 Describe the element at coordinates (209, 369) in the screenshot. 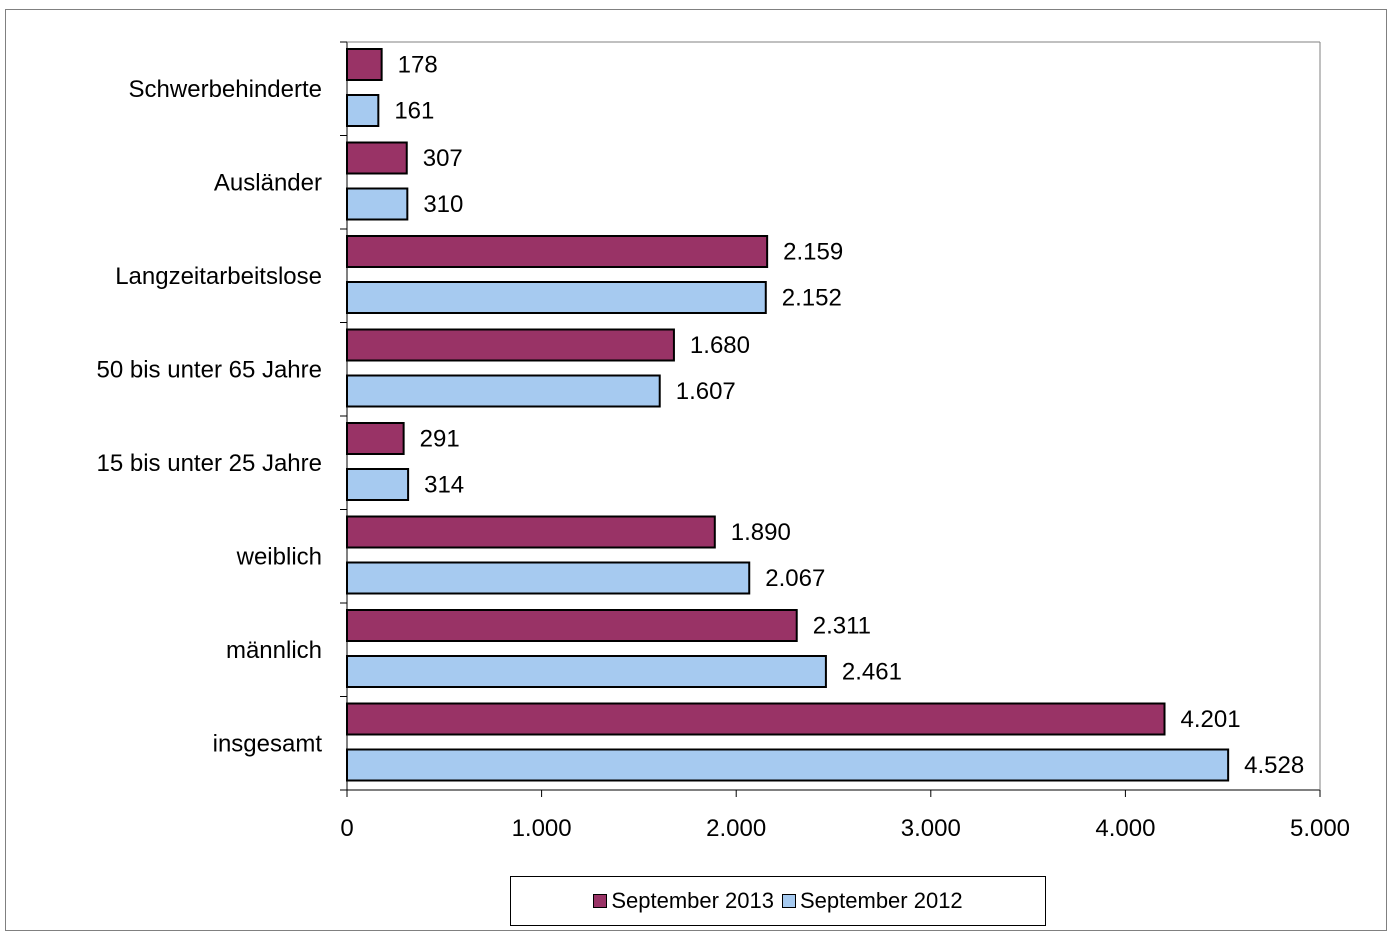

I see `category-label-4: 50 bis unter 65 Jahre` at that location.